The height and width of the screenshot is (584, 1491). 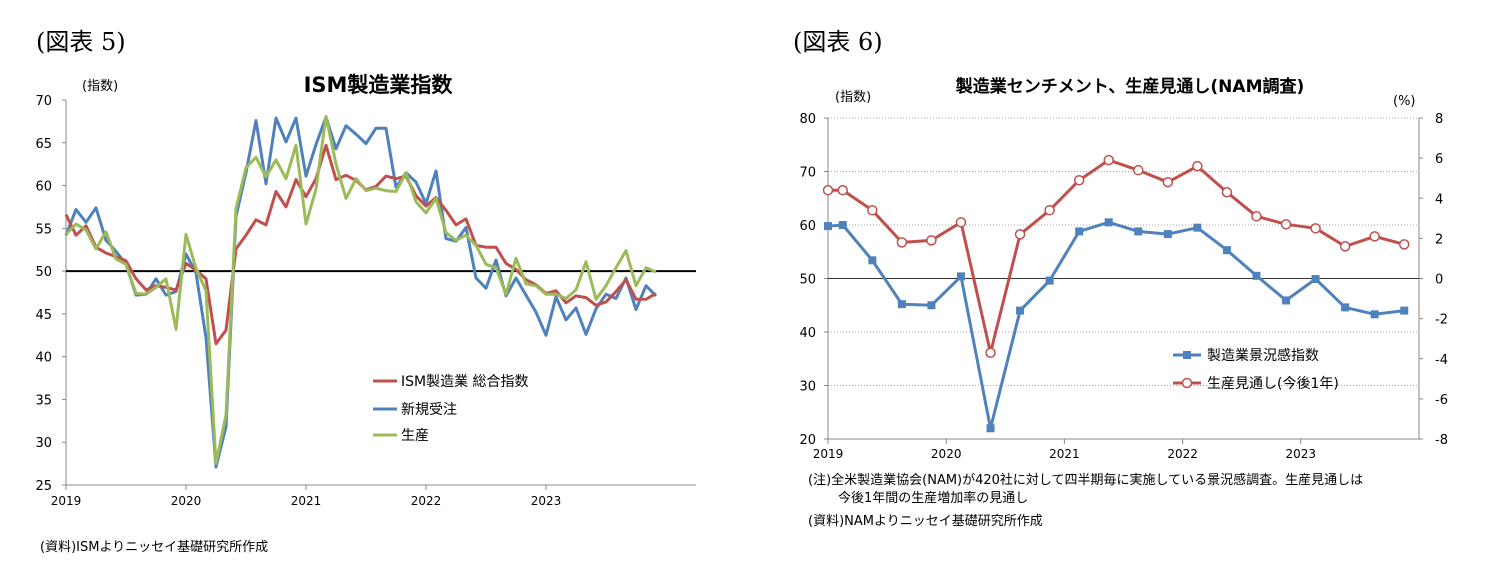 I want to click on y-tick-label: 60, so click(x=43, y=187).